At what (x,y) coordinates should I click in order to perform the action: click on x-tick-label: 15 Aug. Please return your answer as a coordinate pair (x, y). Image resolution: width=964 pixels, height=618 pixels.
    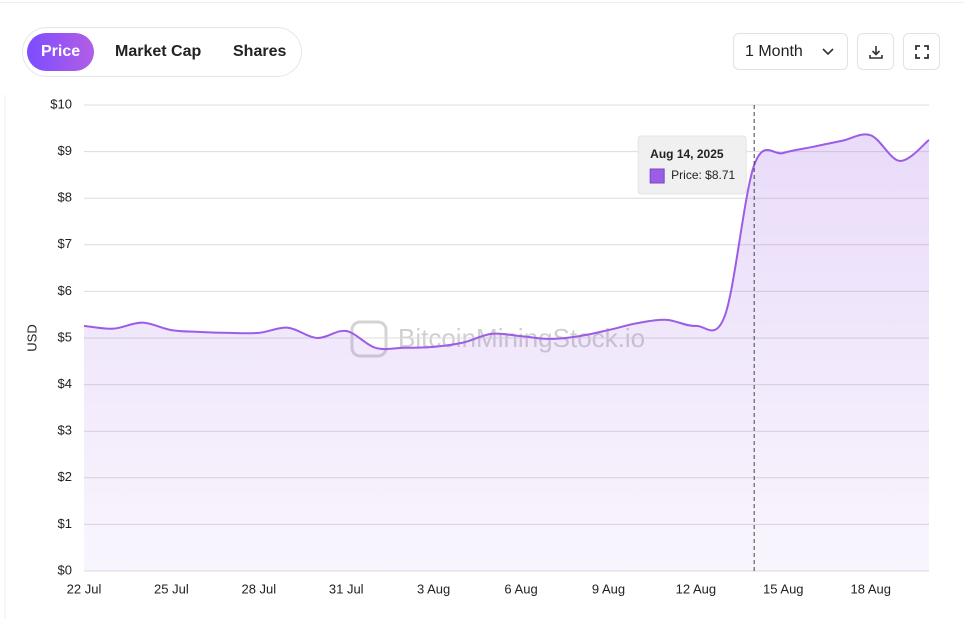
    Looking at the image, I should click on (783, 588).